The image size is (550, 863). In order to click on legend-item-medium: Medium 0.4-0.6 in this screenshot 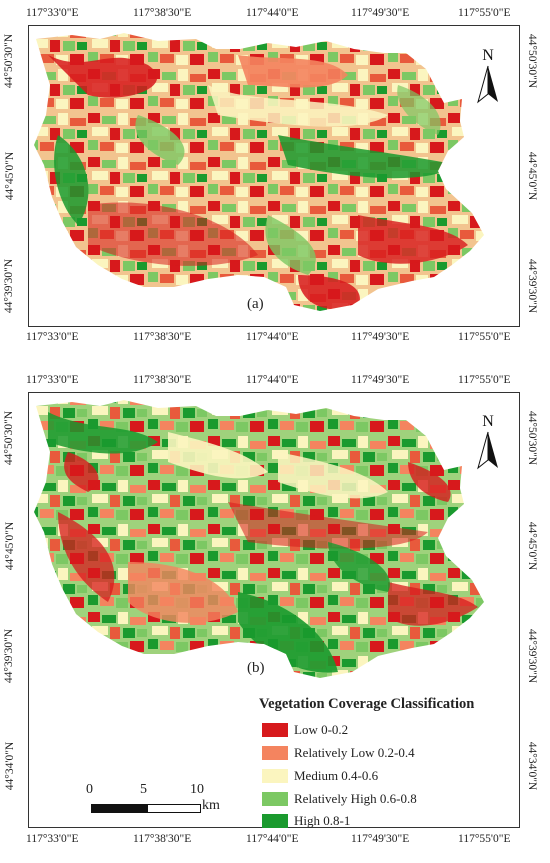, I will do `click(320, 776)`.